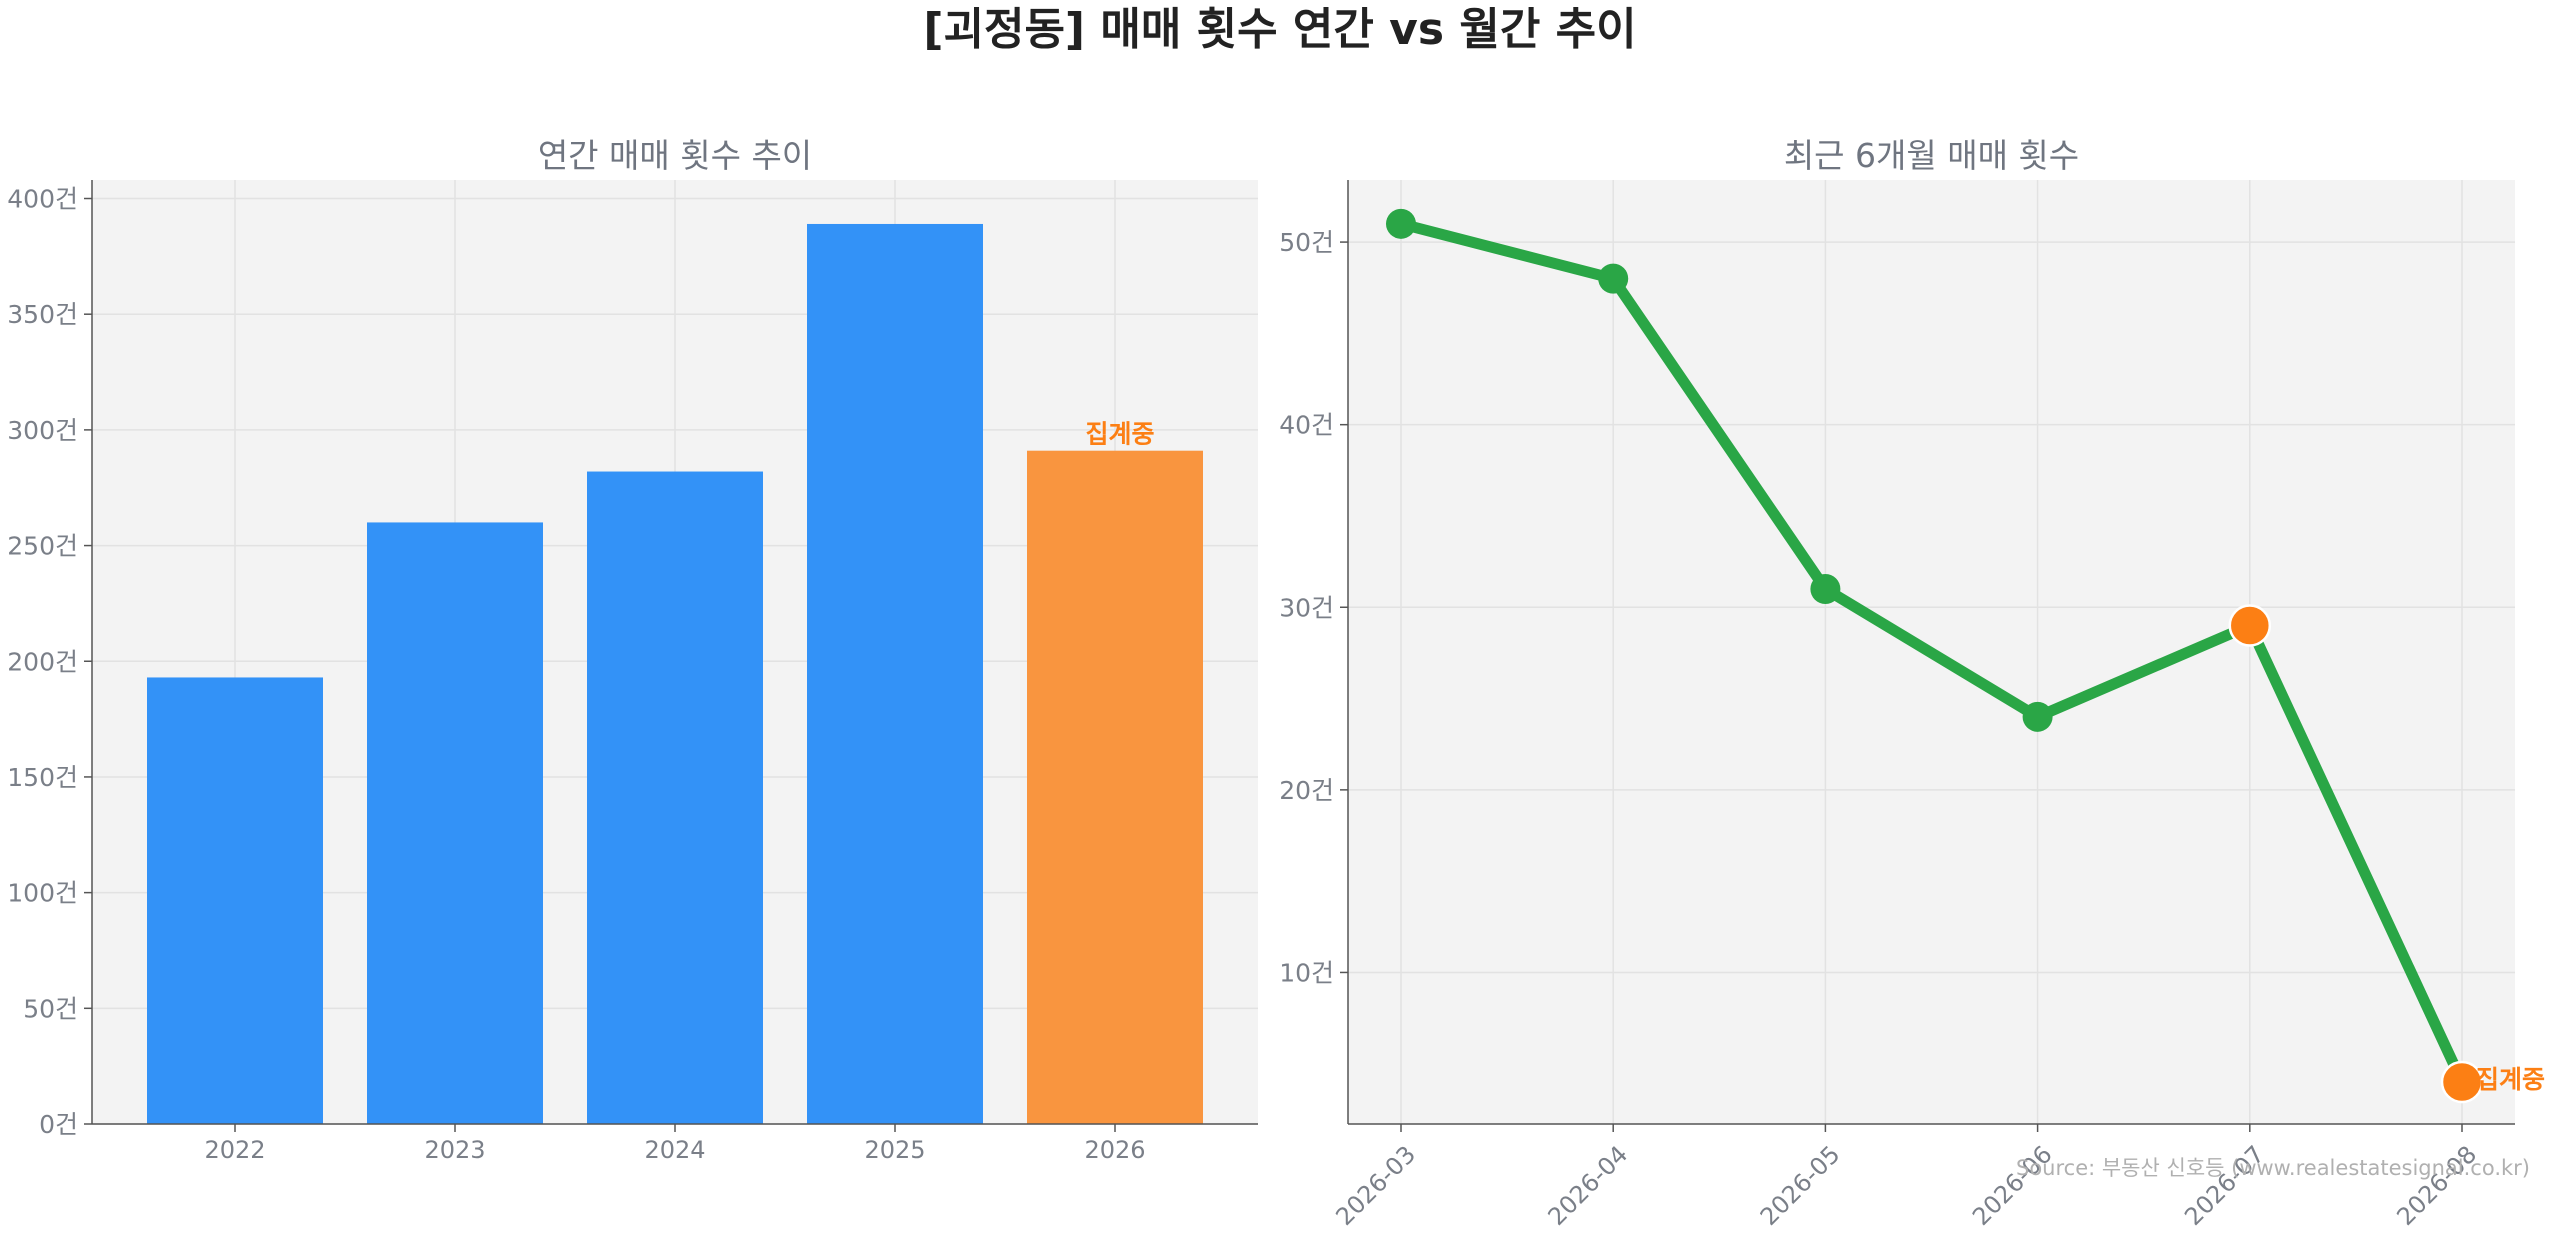  I want to click on line-chart-title: 최근 6개월 매매 횟수, so click(1931, 155).